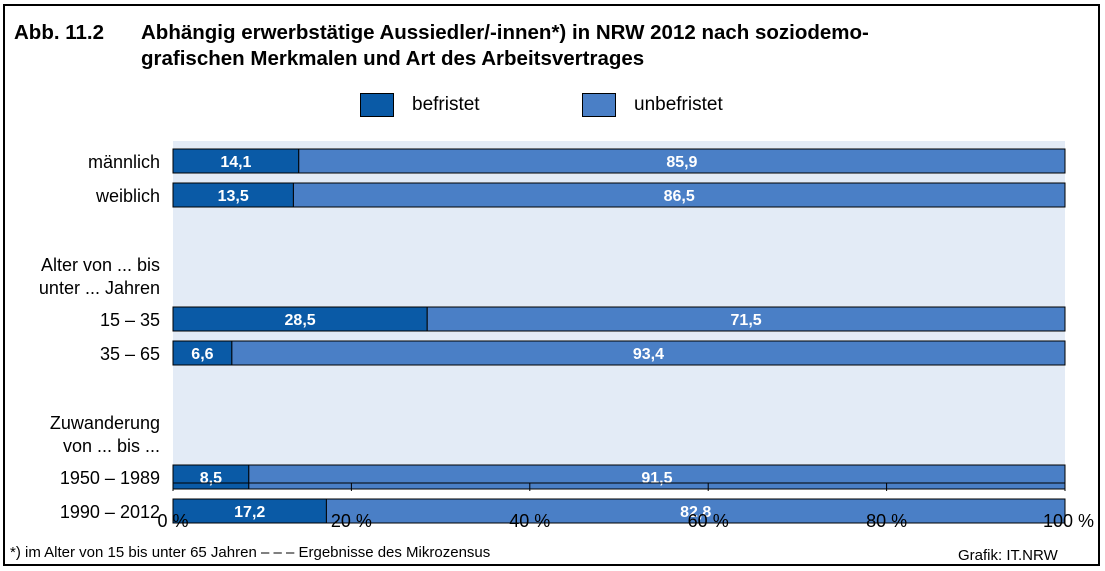  Describe the element at coordinates (886, 521) in the screenshot. I see `x-tick-label: 80 %` at that location.